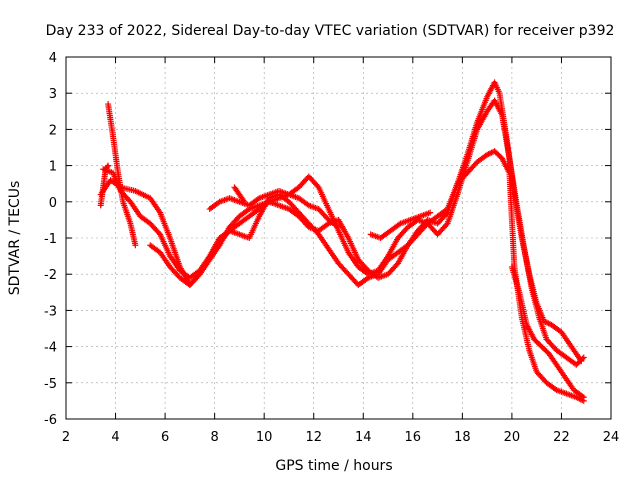  I want to click on series-track-i, so click(239, 194).